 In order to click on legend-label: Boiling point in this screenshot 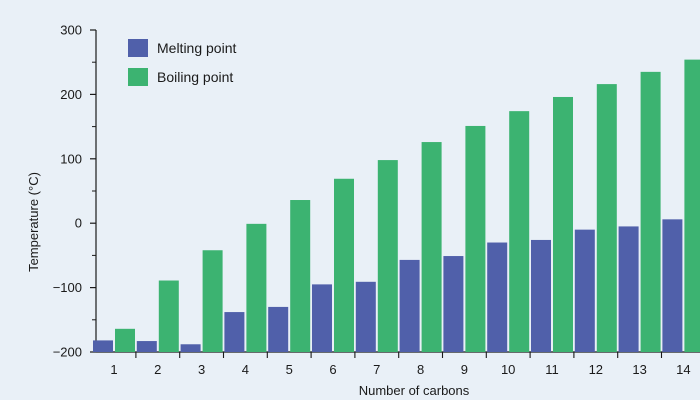, I will do `click(195, 77)`.